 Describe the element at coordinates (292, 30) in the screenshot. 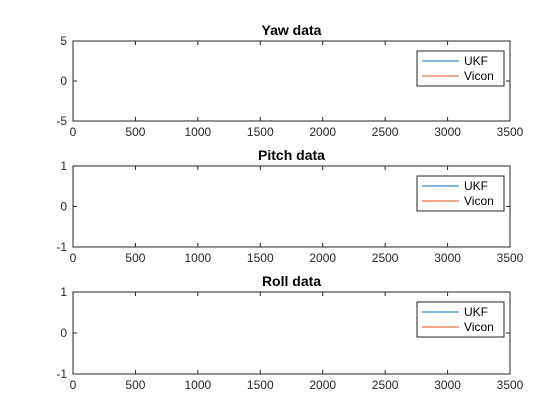

I see `chart-title: Yaw data` at that location.